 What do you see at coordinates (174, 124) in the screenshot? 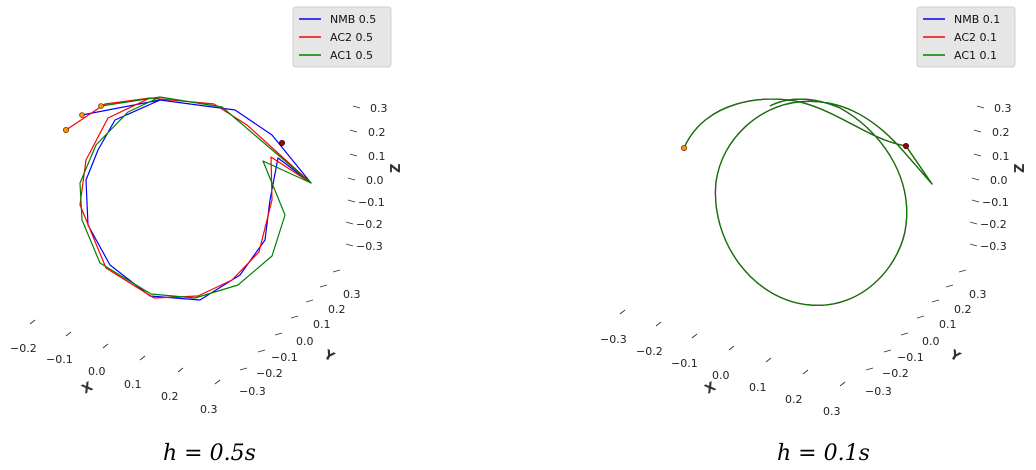
I see `left-markers` at bounding box center [174, 124].